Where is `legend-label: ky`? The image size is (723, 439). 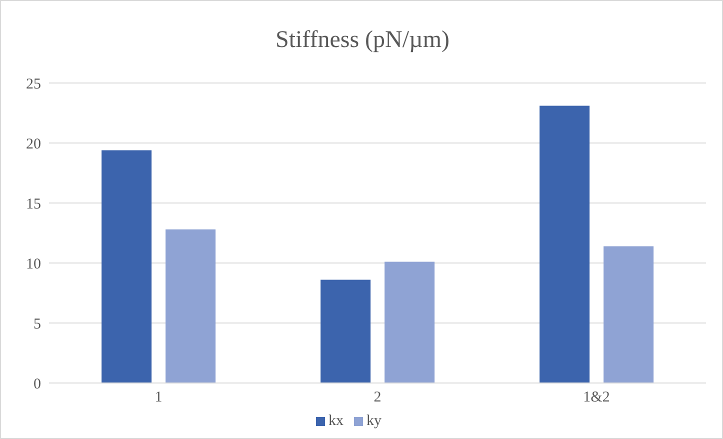 legend-label: ky is located at coordinates (374, 421).